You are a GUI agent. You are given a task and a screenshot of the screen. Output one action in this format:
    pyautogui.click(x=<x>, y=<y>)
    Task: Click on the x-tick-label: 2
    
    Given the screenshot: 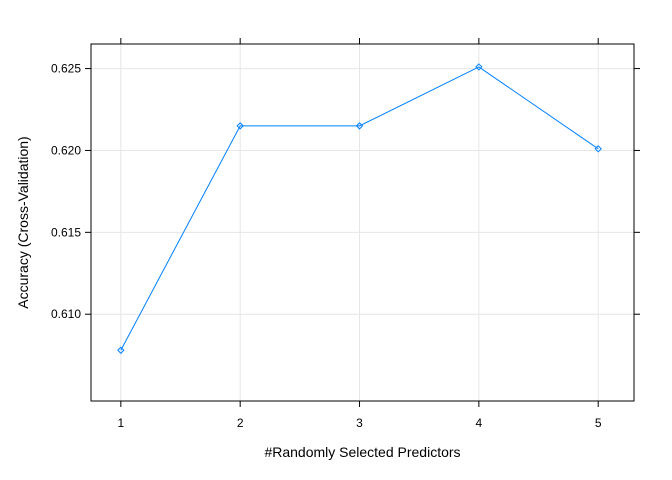 What is the action you would take?
    pyautogui.click(x=240, y=423)
    